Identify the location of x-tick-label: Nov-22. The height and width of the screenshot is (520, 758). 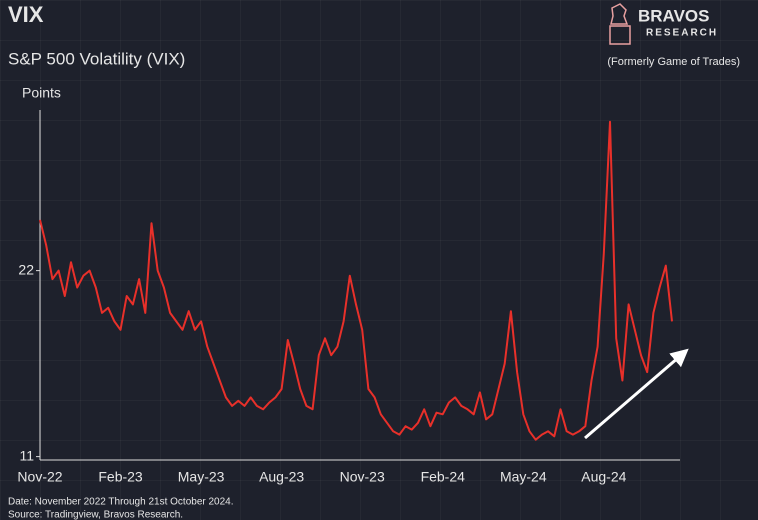
(39, 477).